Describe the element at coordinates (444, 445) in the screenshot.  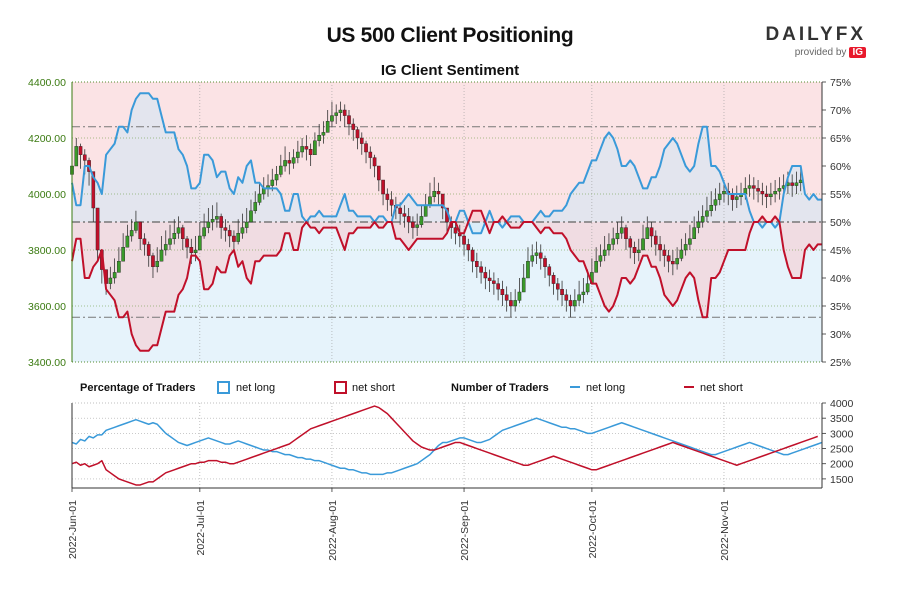
I see `count-net-short-line` at that location.